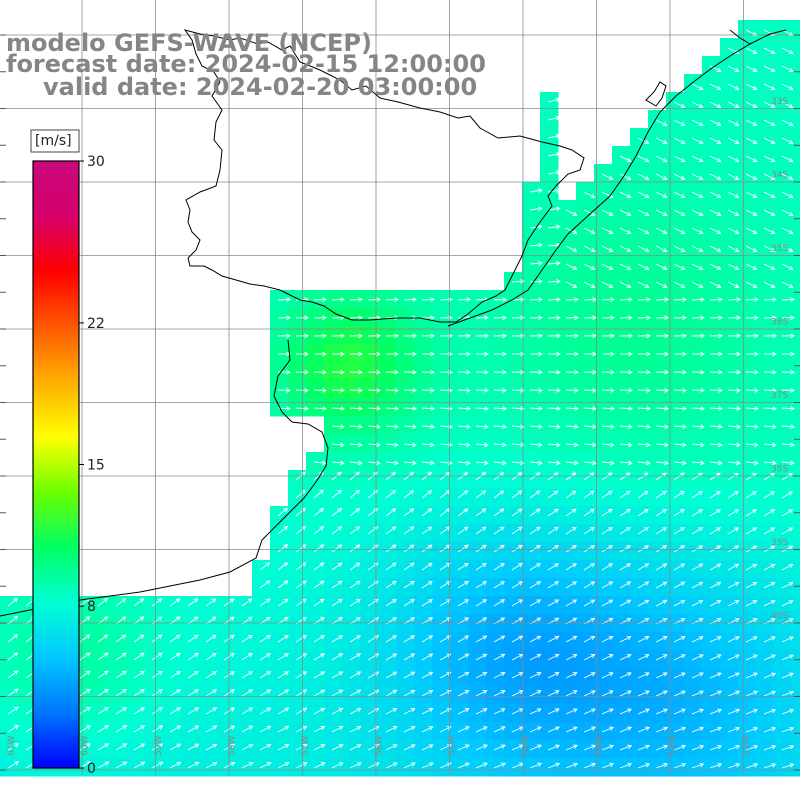  What do you see at coordinates (779, 543) in the screenshot?
I see `lat-label: 39S` at bounding box center [779, 543].